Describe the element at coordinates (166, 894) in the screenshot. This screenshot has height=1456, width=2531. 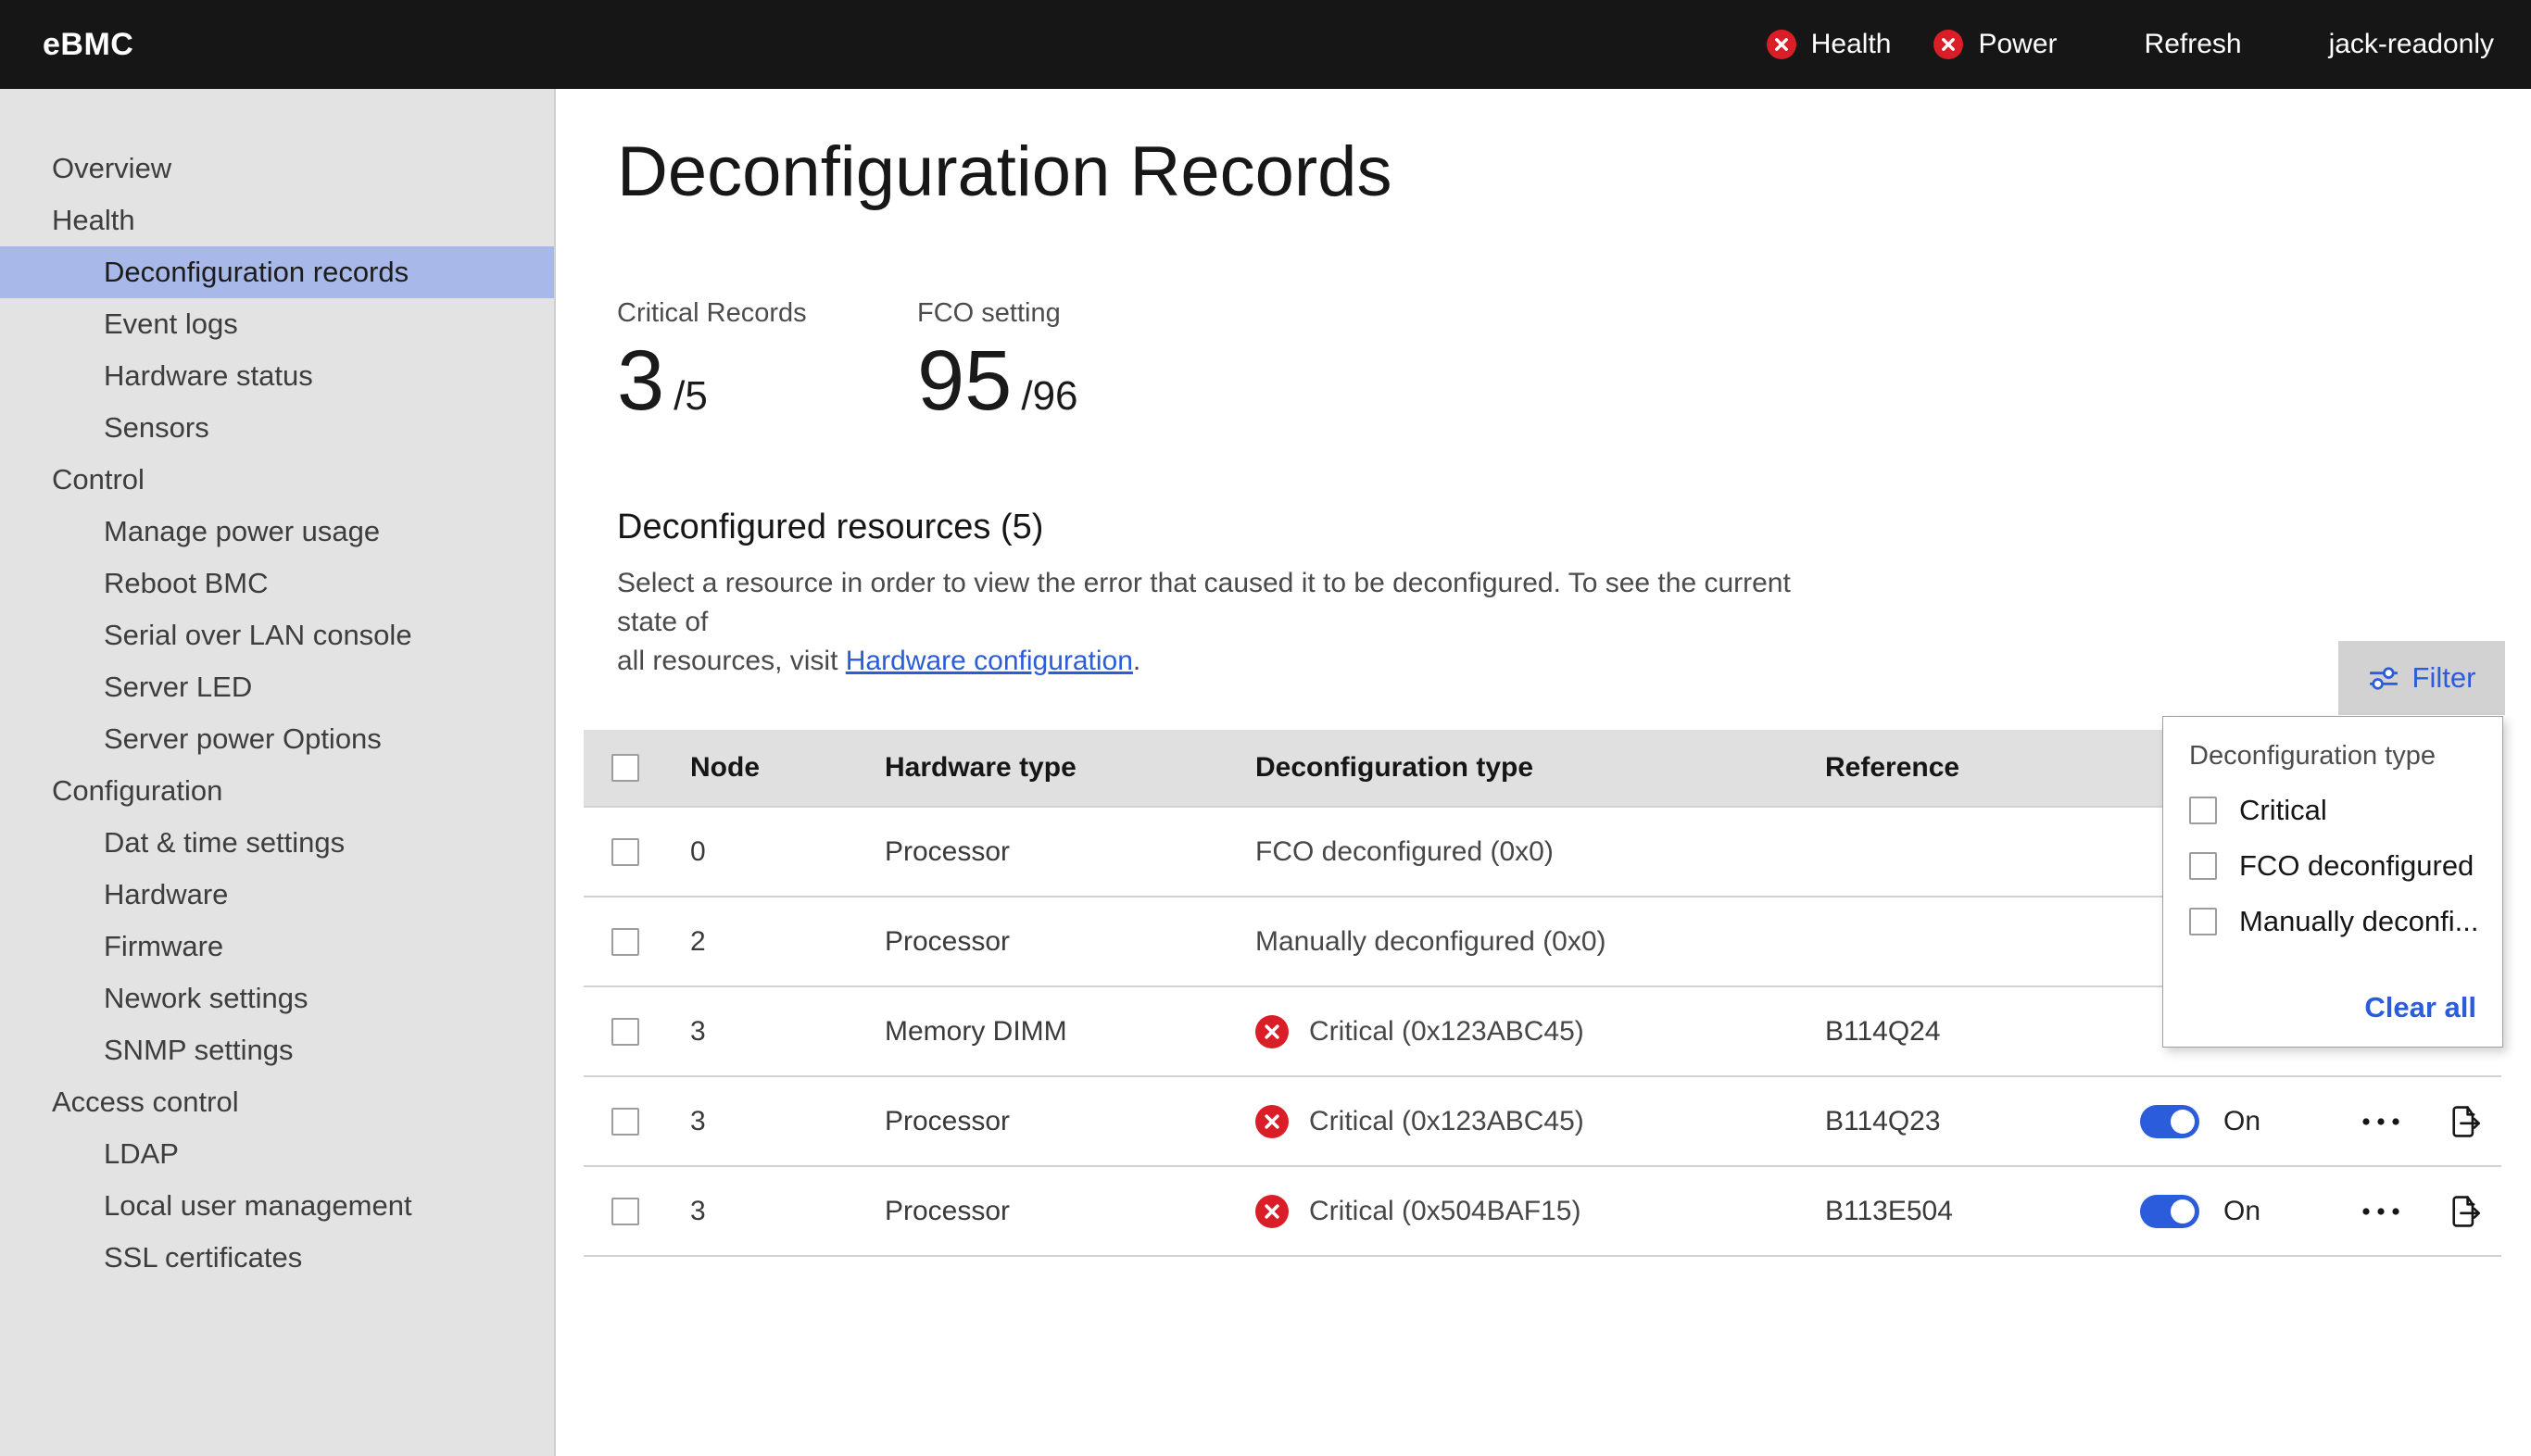
I see `sidebar-item-label: Hardware` at that location.